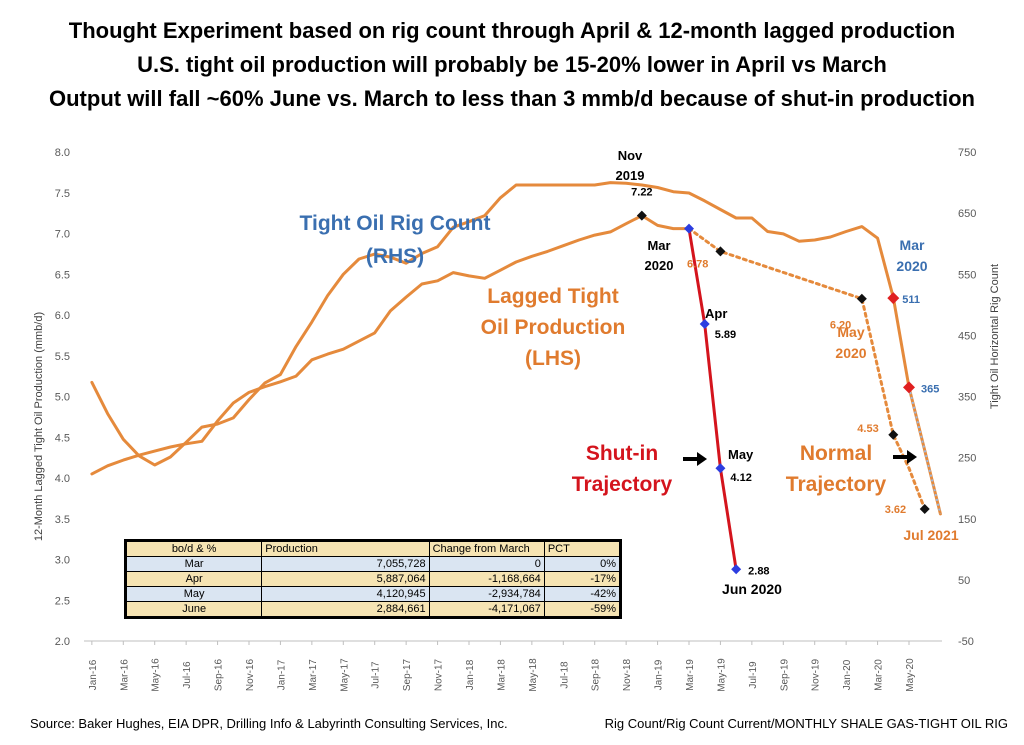 The height and width of the screenshot is (745, 1024). I want to click on y-tick-label: 5.0, so click(62, 398).